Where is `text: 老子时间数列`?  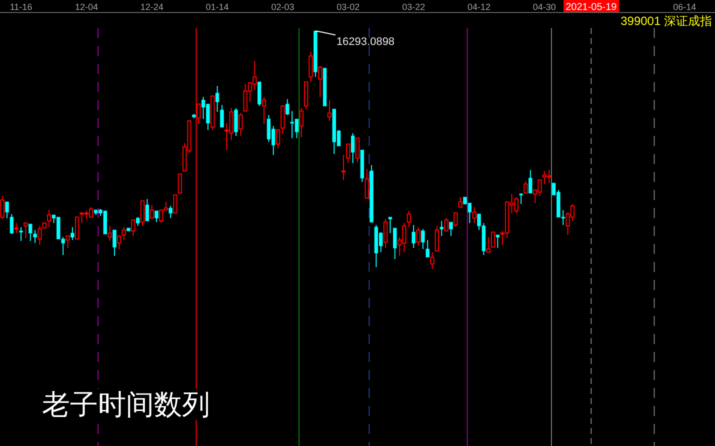
text: 老子时间数列 is located at coordinates (126, 404).